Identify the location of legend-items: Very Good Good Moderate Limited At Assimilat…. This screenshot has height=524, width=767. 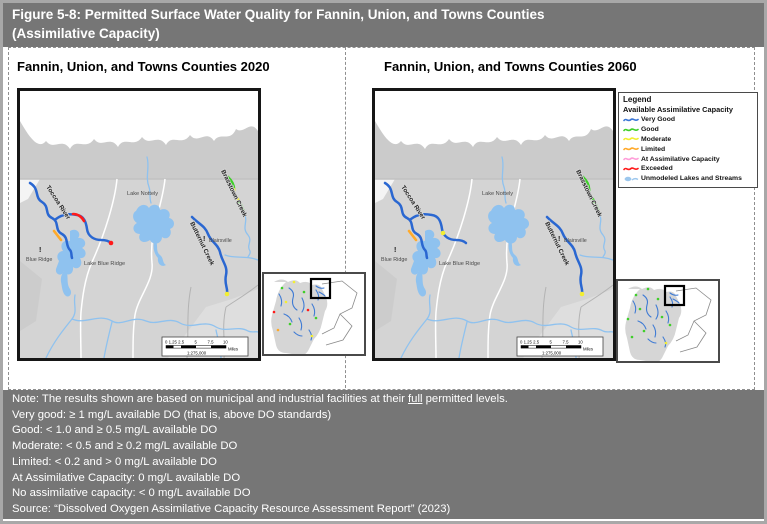
(688, 149).